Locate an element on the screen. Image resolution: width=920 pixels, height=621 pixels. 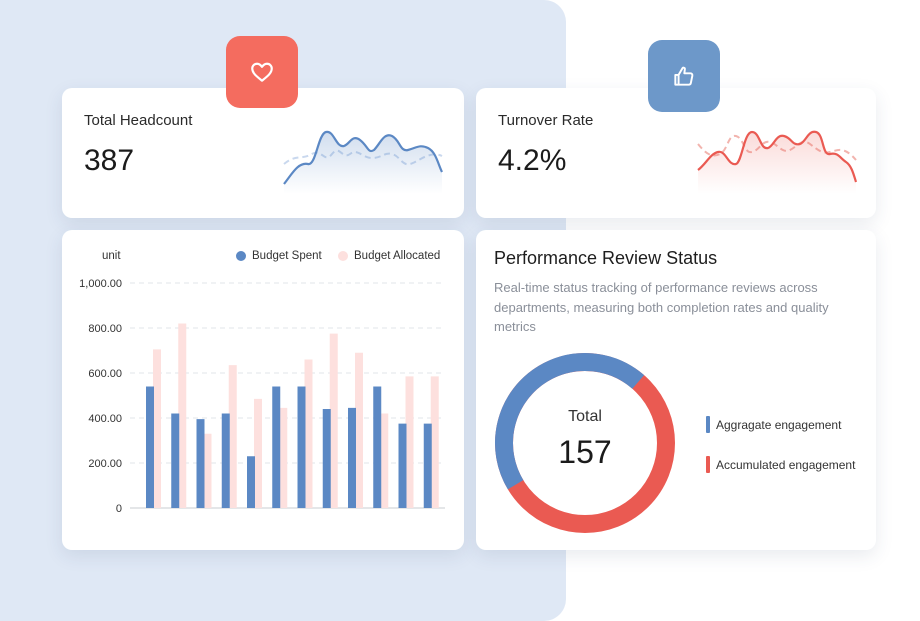
legend-budget-allocated: Budget Allocated is located at coordinates (389, 256).